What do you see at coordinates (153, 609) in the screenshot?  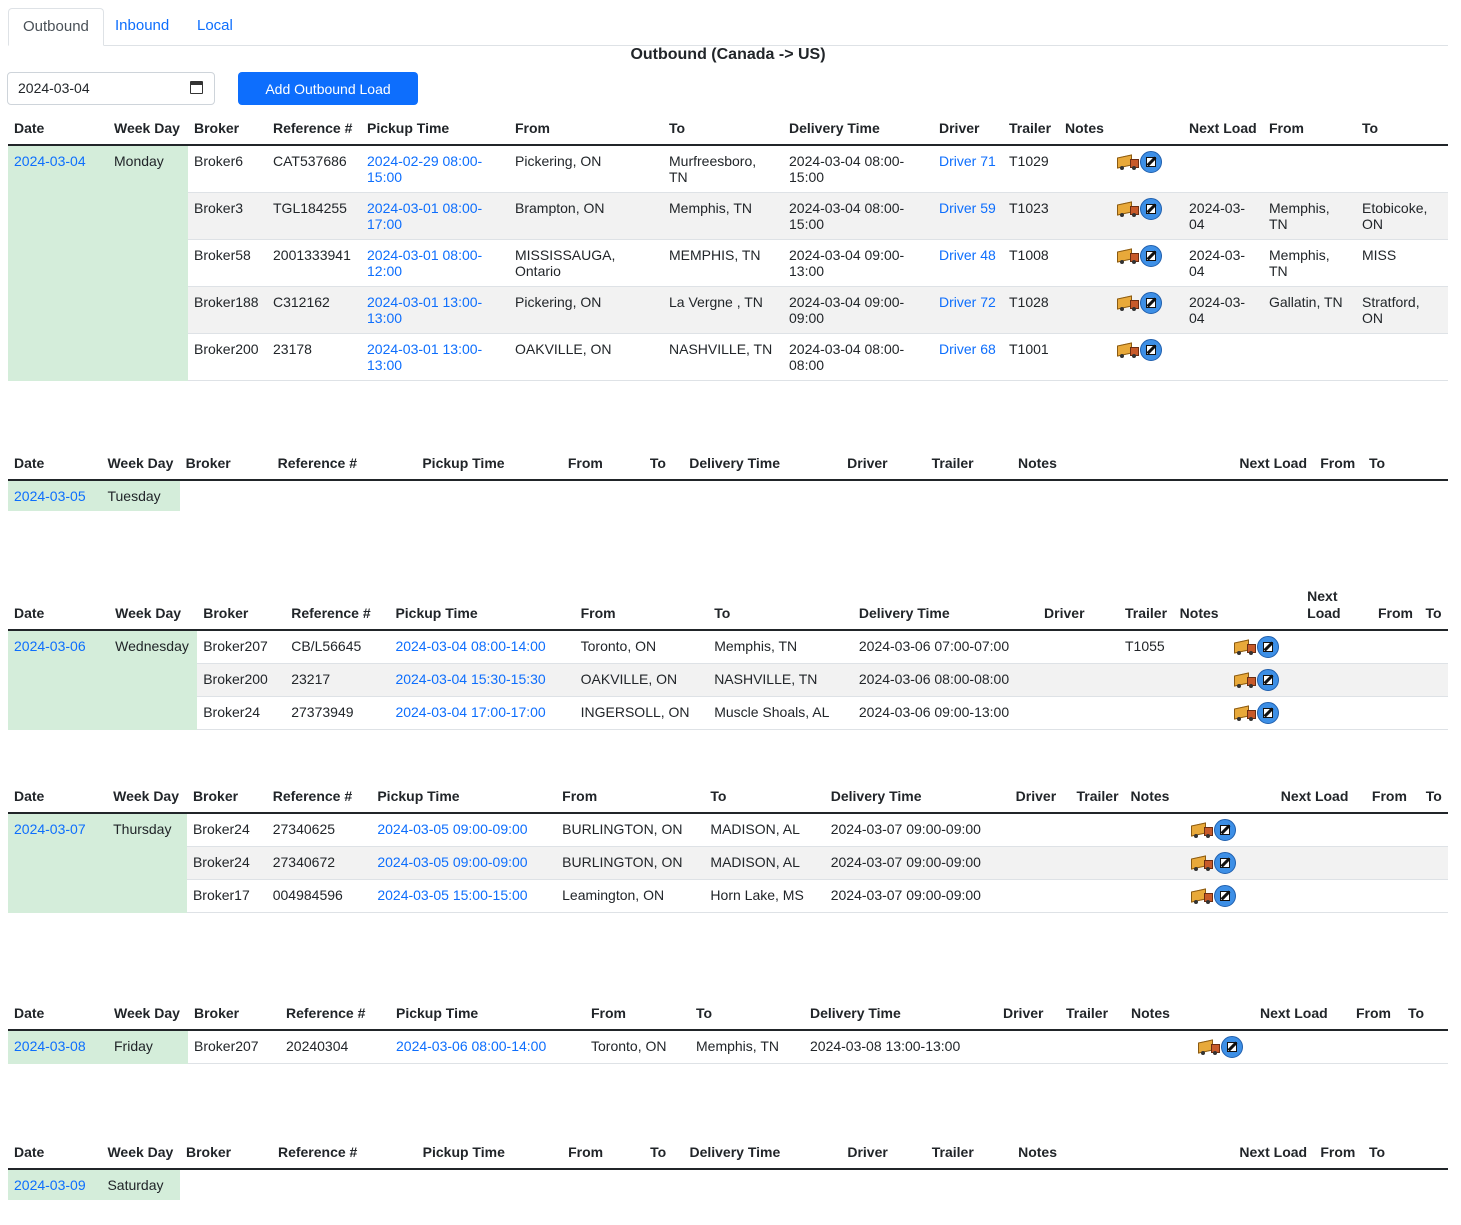 I see `column-header-weekday: Week Day` at bounding box center [153, 609].